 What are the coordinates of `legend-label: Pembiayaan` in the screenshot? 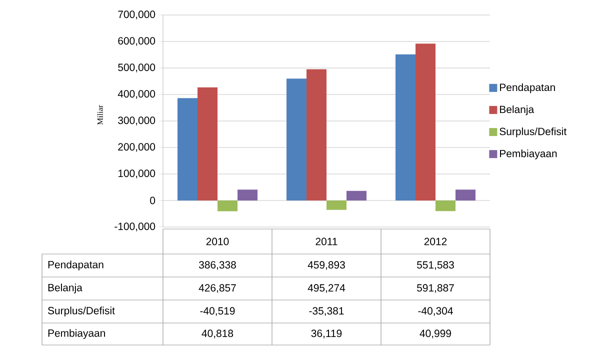 It's located at (528, 155).